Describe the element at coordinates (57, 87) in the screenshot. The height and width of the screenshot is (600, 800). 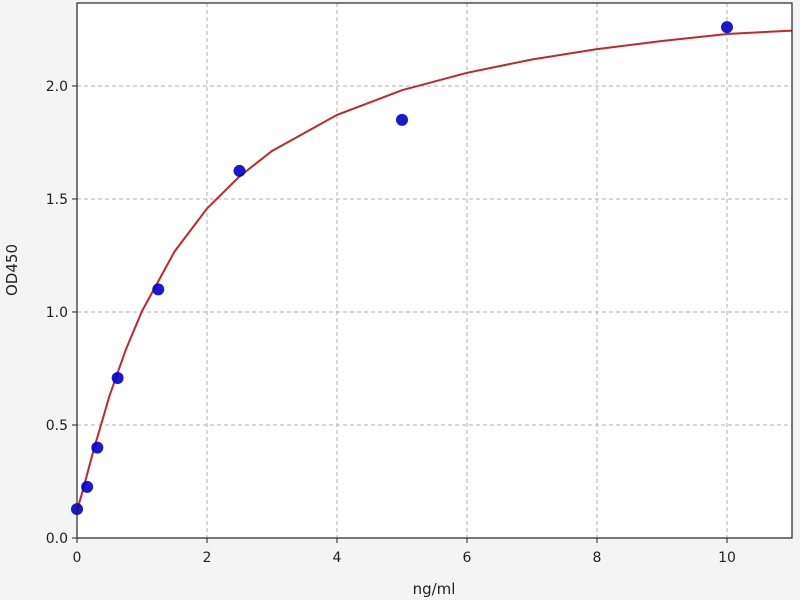
I see `y-tick-label: 2.0` at that location.